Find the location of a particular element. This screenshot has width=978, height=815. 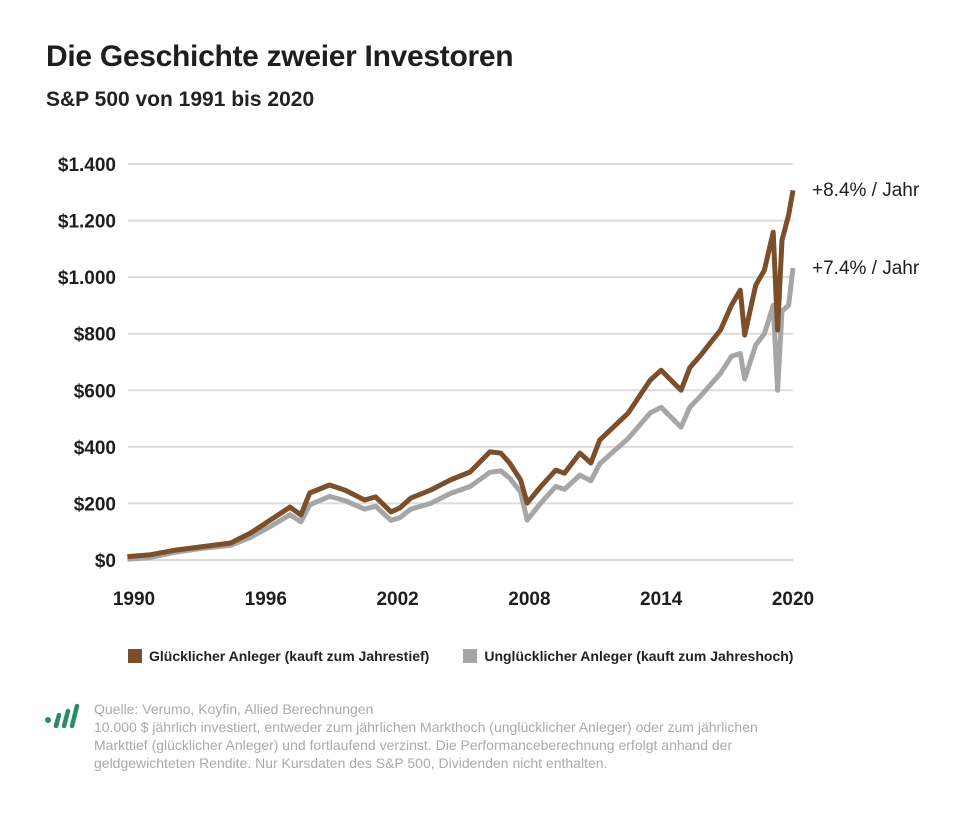

annotation-unlucky: +7.4% / Jahr is located at coordinates (866, 268).